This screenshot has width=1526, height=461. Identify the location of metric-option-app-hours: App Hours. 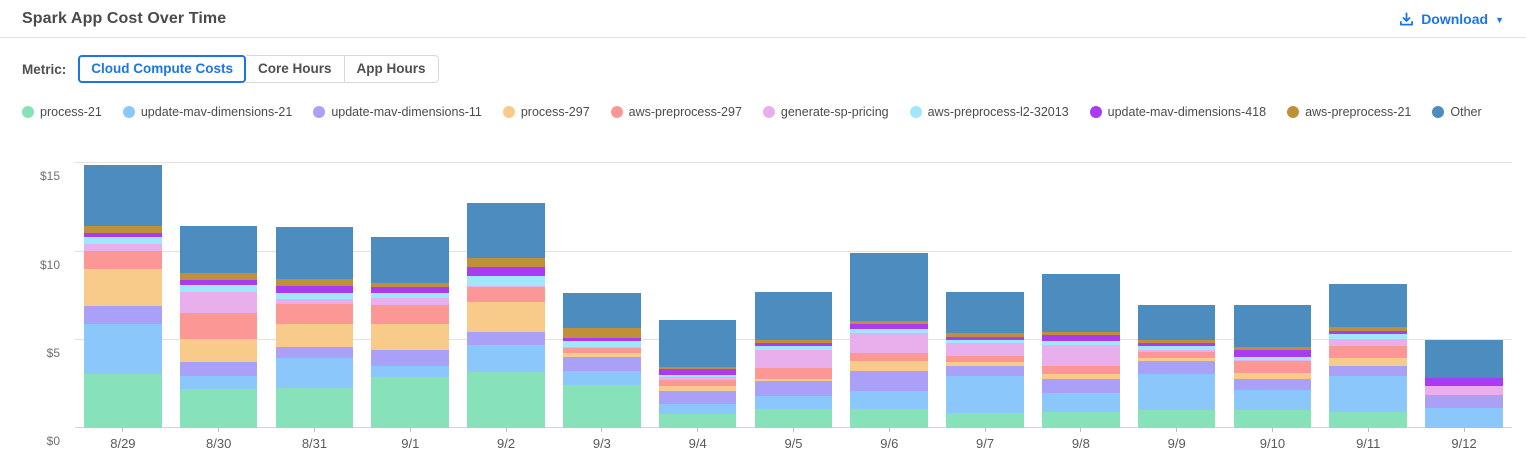
(391, 69).